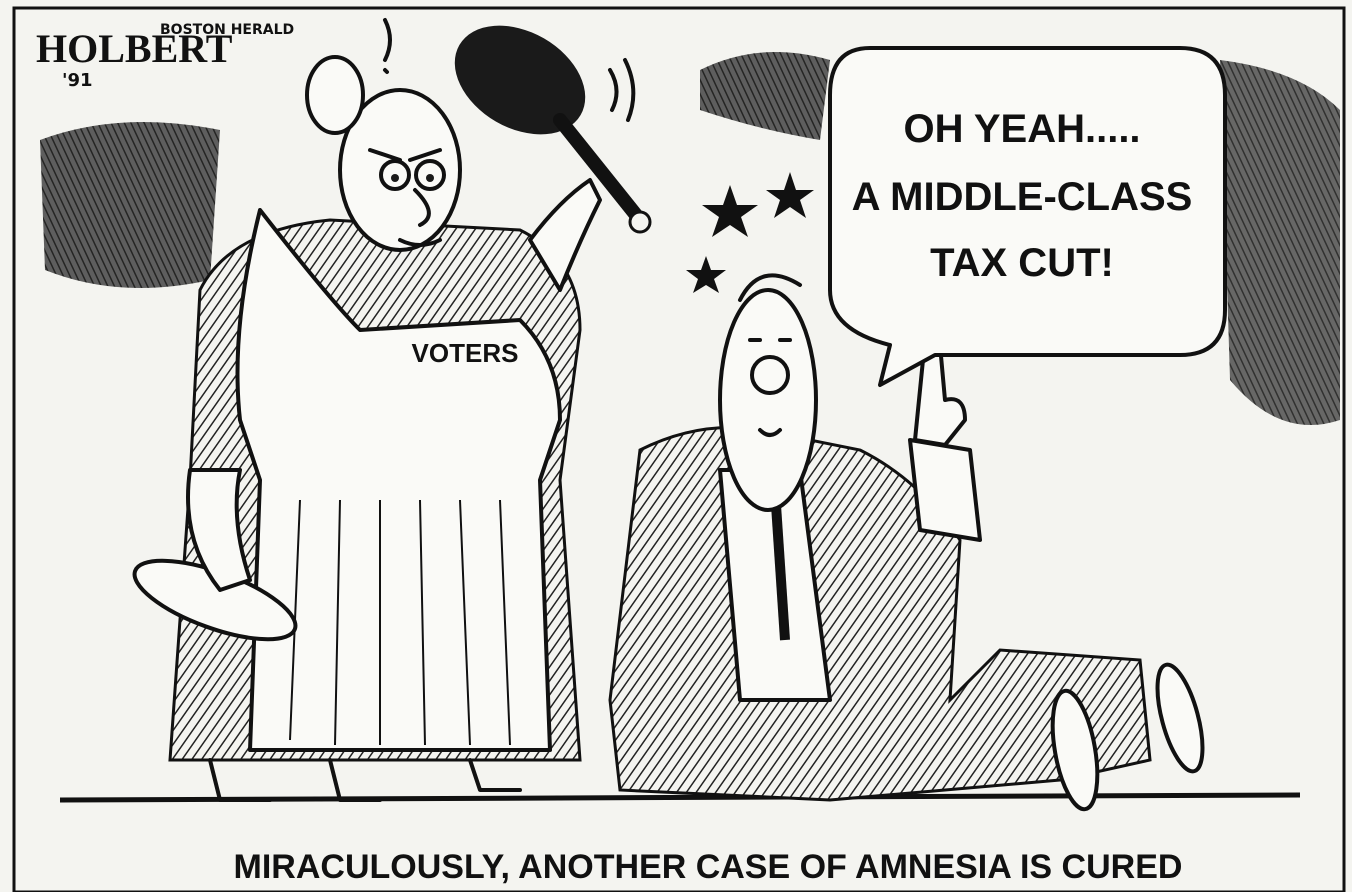 Image resolution: width=1352 pixels, height=892 pixels. I want to click on year: '91, so click(77, 80).